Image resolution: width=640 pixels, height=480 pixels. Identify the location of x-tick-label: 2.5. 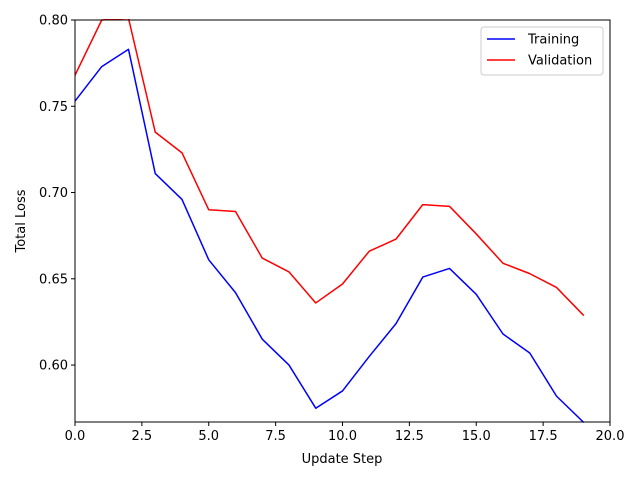
(142, 436).